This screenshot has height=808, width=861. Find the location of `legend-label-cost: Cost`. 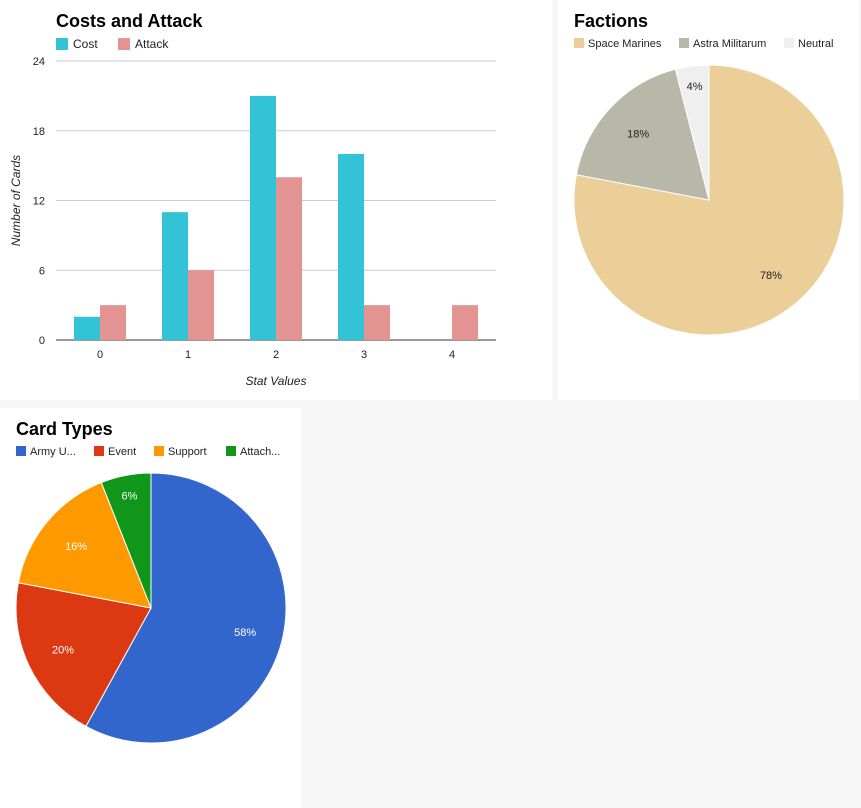

legend-label-cost: Cost is located at coordinates (85, 44).